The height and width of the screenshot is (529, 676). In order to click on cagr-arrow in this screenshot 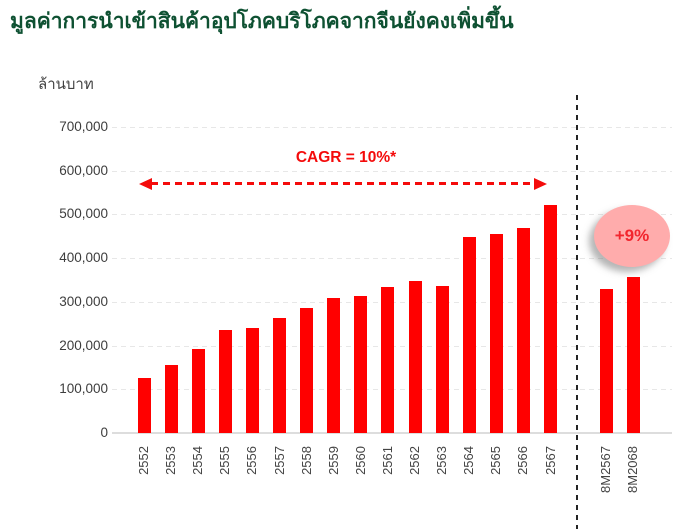, I will do `click(343, 183)`.